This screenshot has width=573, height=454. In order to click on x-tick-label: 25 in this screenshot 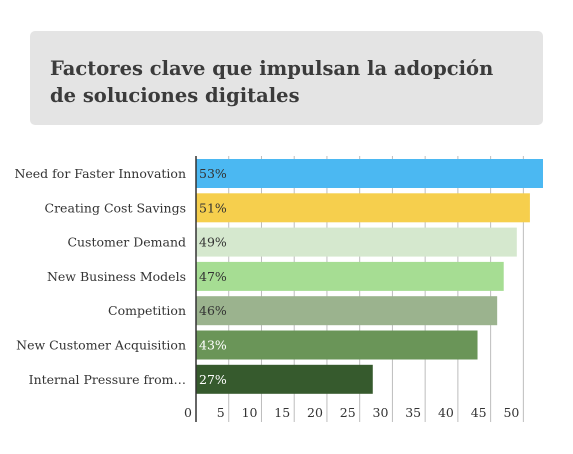, I will do `click(348, 412)`.